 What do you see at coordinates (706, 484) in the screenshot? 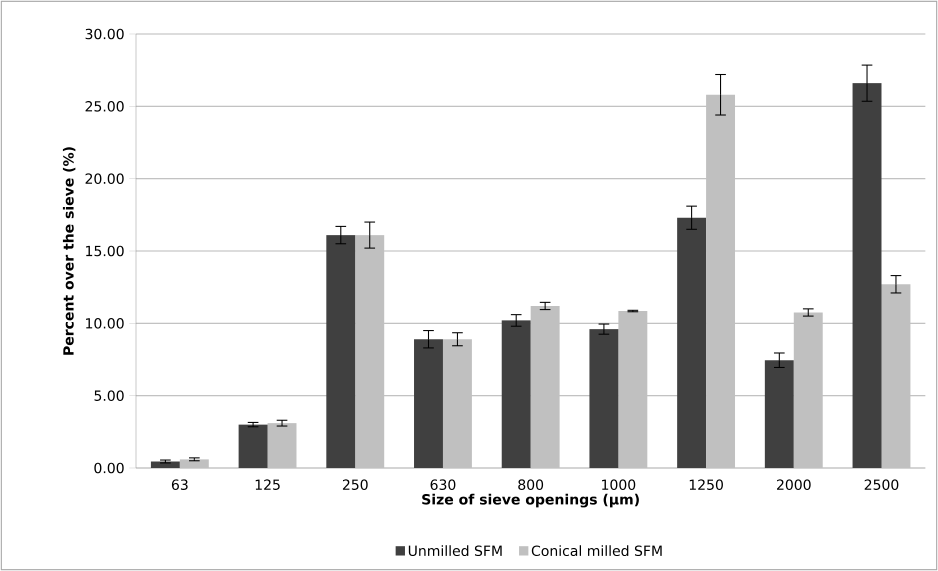
I see `x-tick-label: 1250` at bounding box center [706, 484].